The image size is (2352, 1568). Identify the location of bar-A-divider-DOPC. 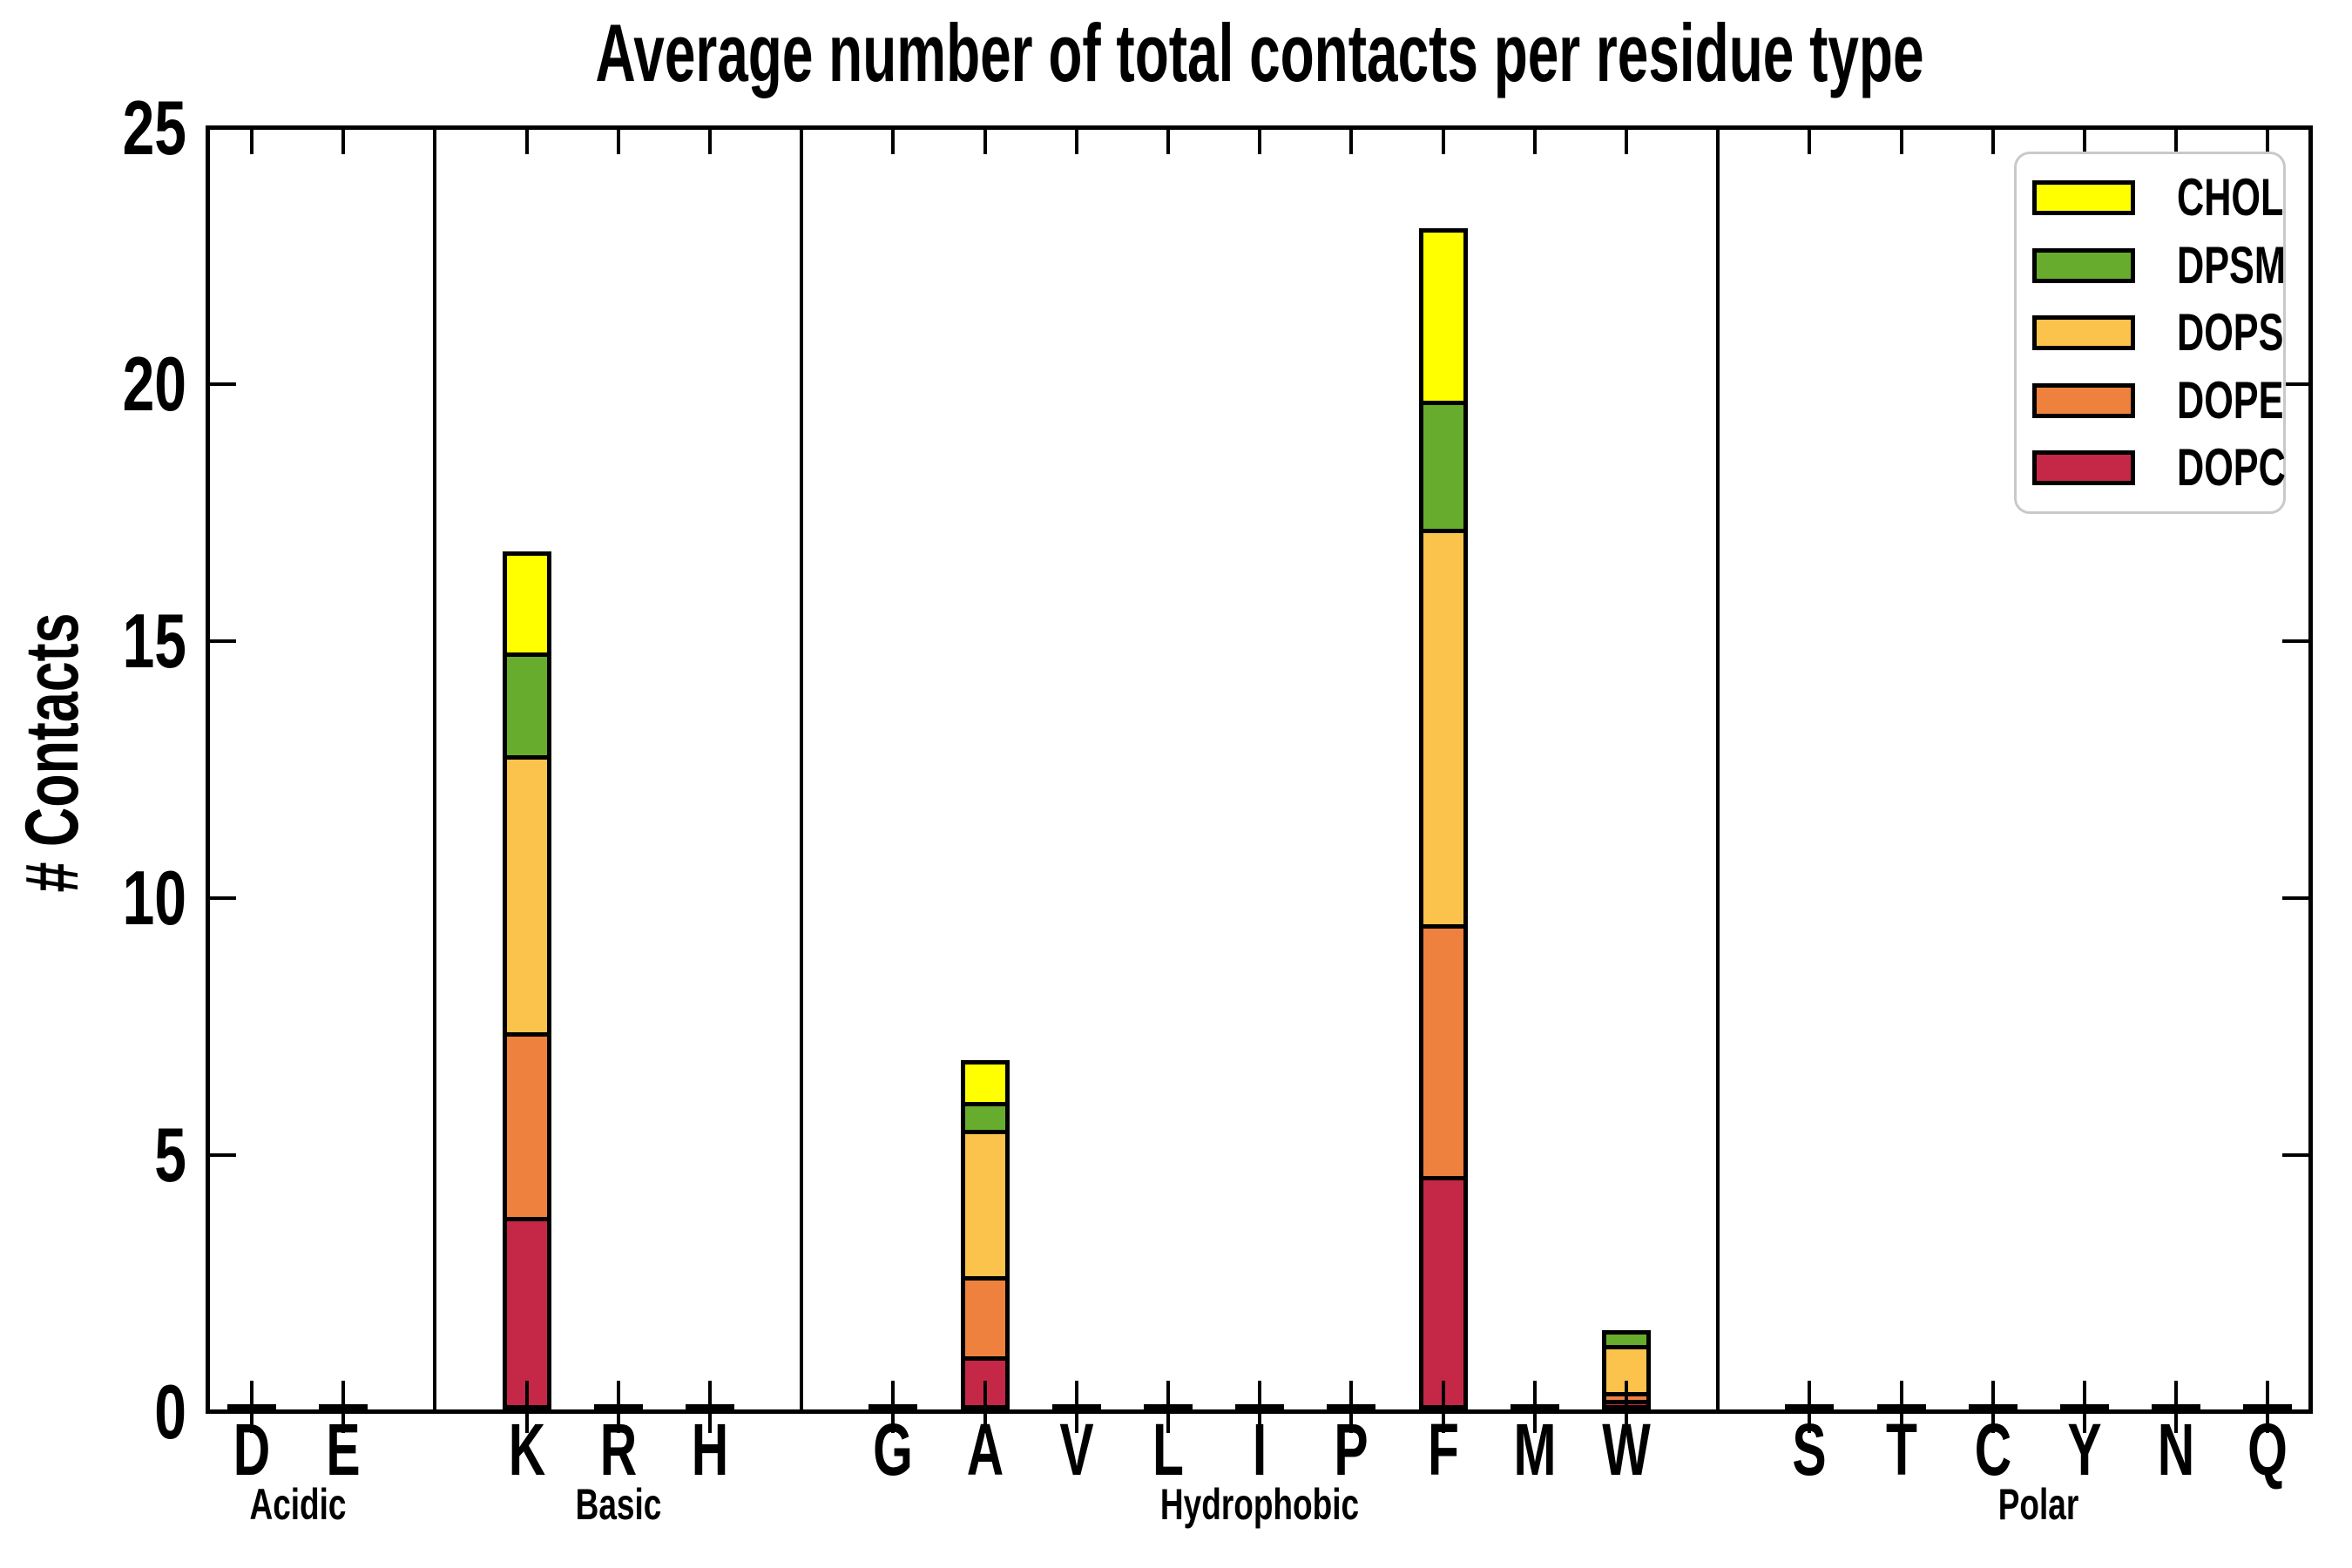
(985, 1358).